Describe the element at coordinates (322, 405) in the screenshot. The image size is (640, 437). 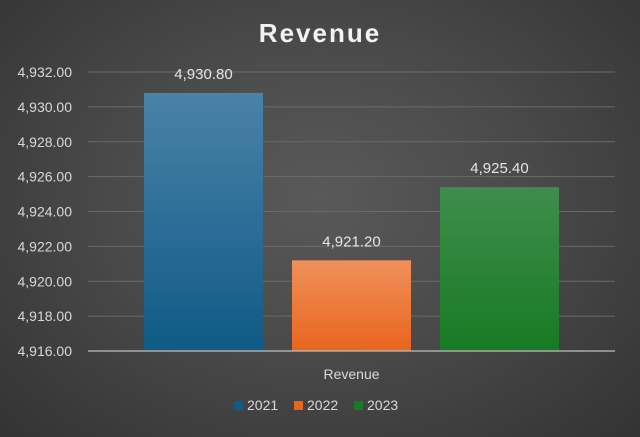
I see `legend-label-2022: 2022` at that location.